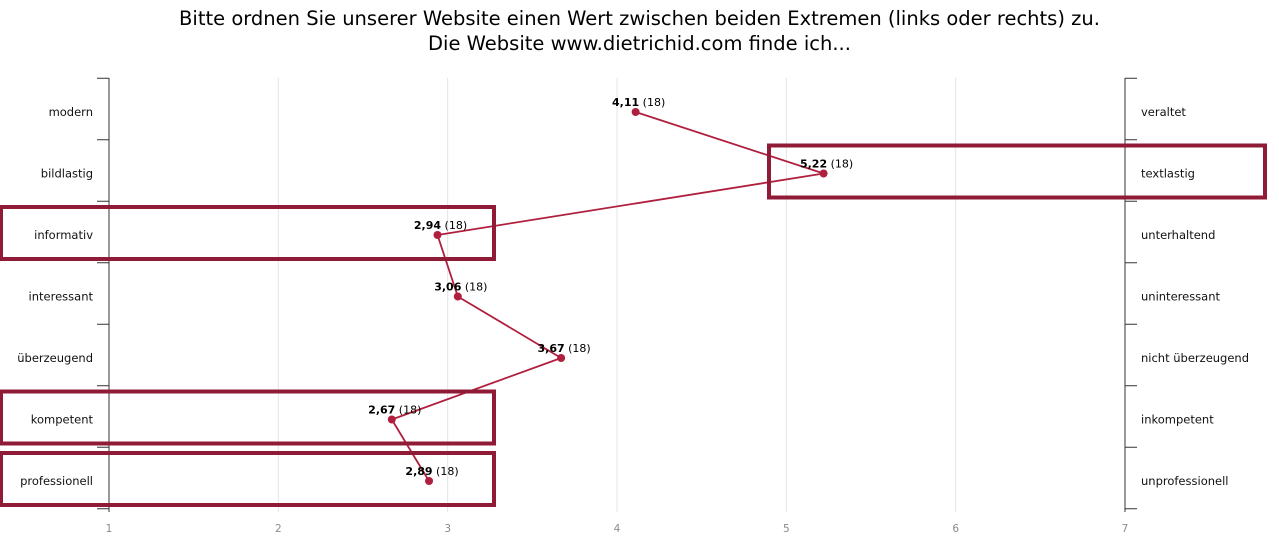  I want to click on item-right-label: textlastig, so click(1168, 174).